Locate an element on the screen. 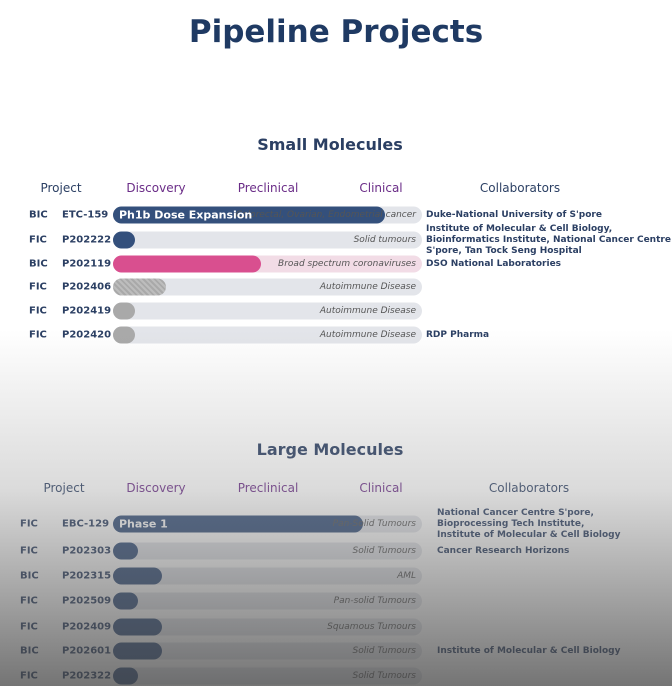  indication: Colorectal, Ovarian, Endometrial cancer is located at coordinates (325, 215).